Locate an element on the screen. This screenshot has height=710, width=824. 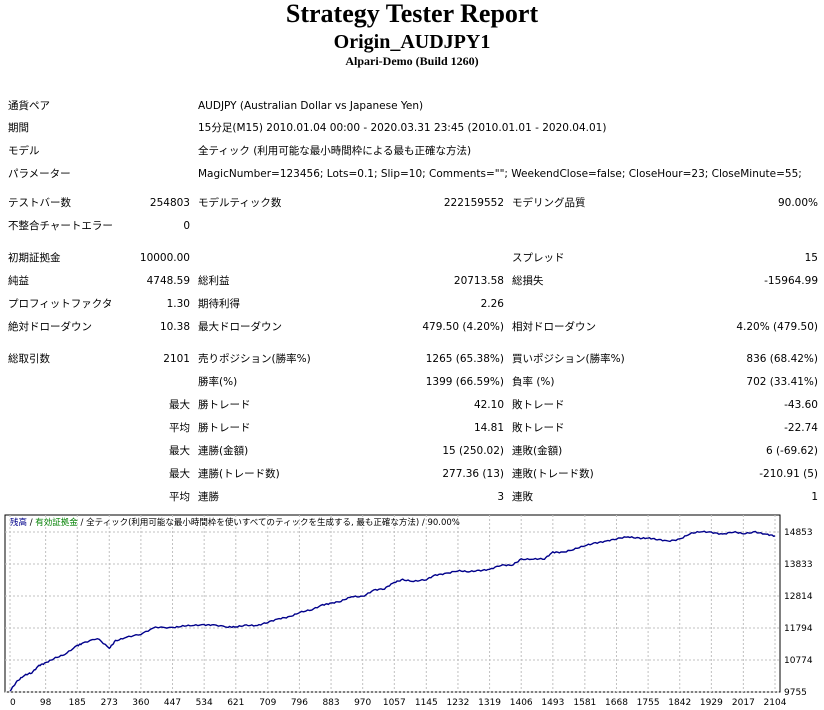
x-tick-label: 360 is located at coordinates (140, 703).